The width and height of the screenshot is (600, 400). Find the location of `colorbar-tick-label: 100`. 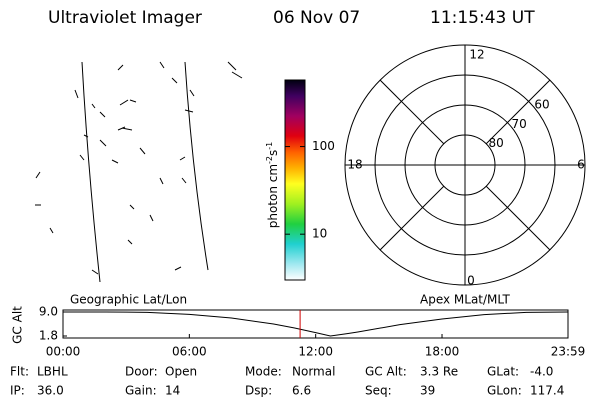

colorbar-tick-label: 100 is located at coordinates (323, 146).